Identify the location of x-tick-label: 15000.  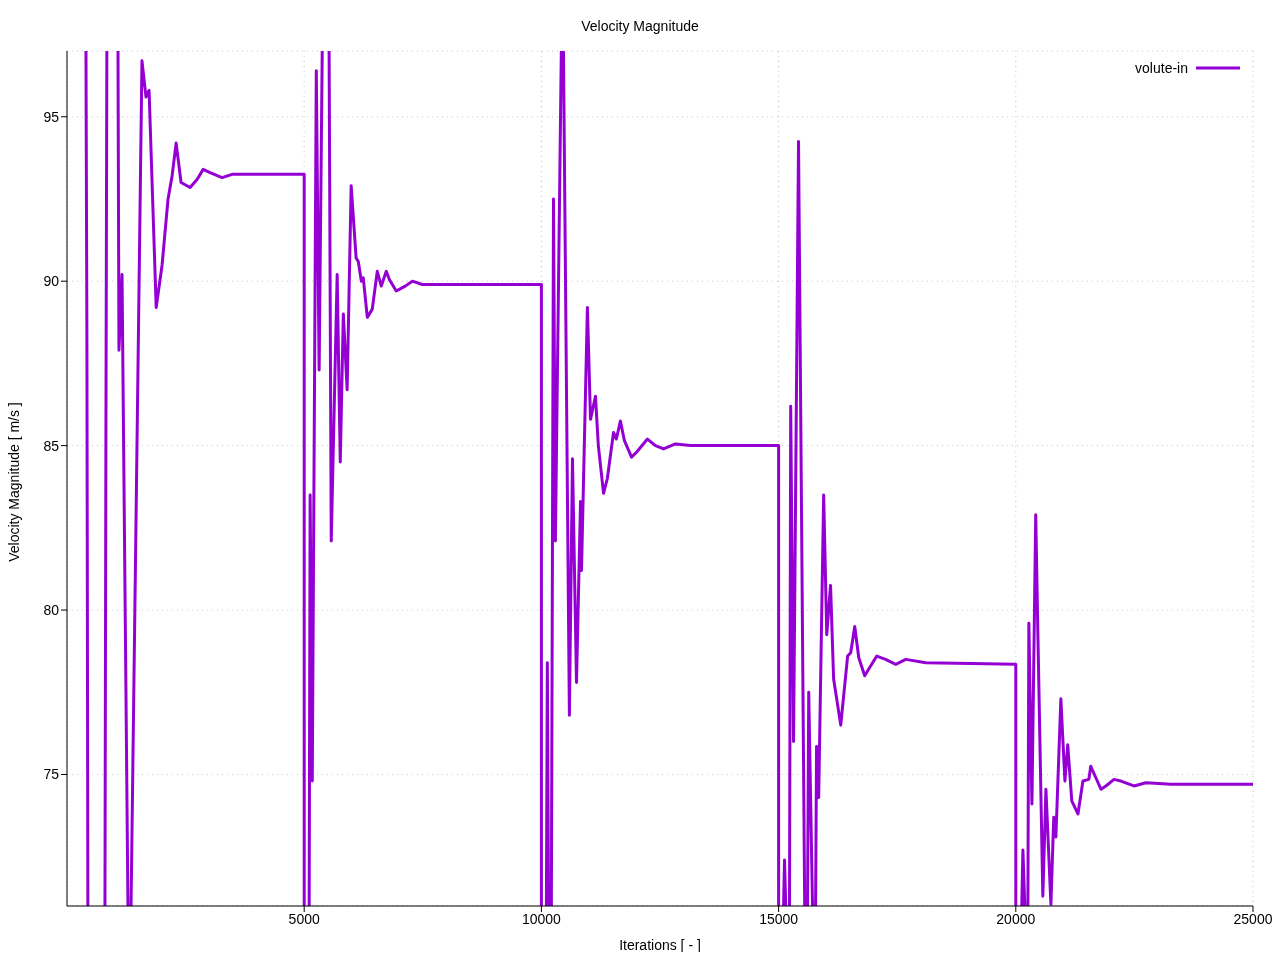
(779, 918).